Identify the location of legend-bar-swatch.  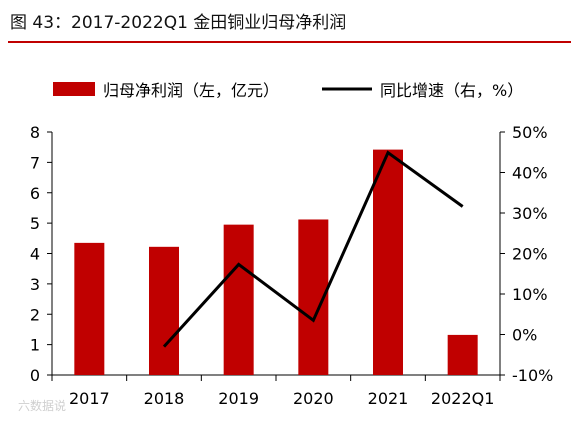
(74, 89).